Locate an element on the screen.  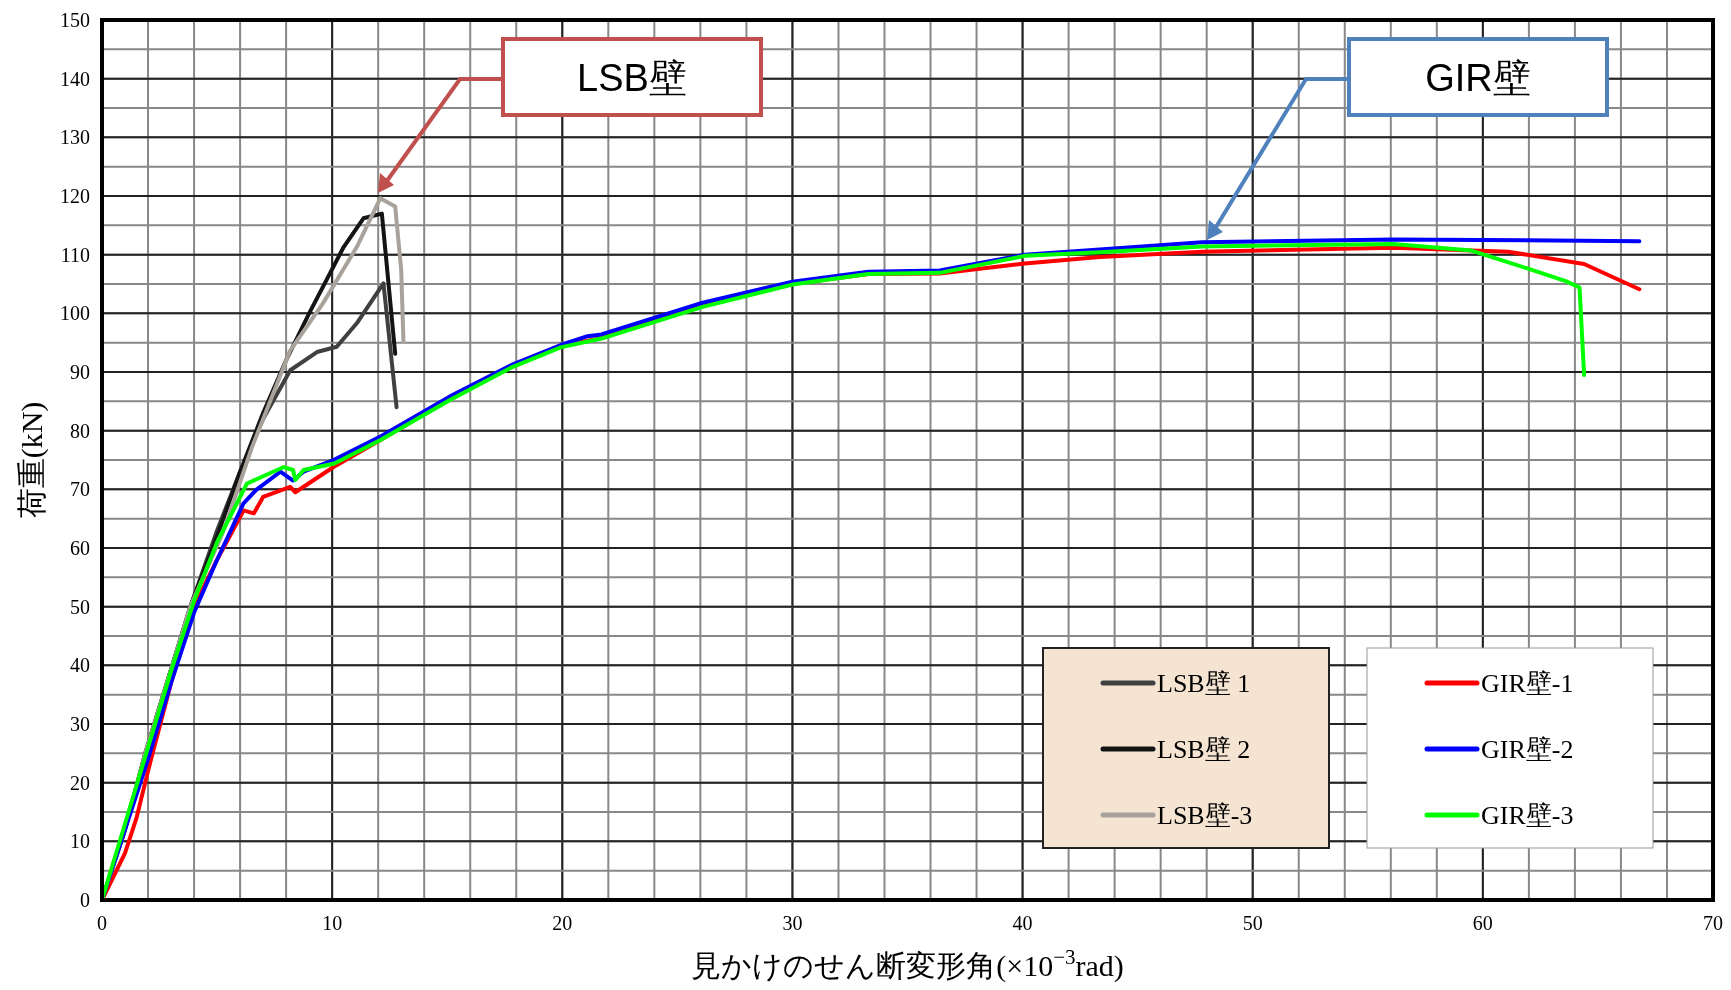
y-tick-label: 90 is located at coordinates (80, 372).